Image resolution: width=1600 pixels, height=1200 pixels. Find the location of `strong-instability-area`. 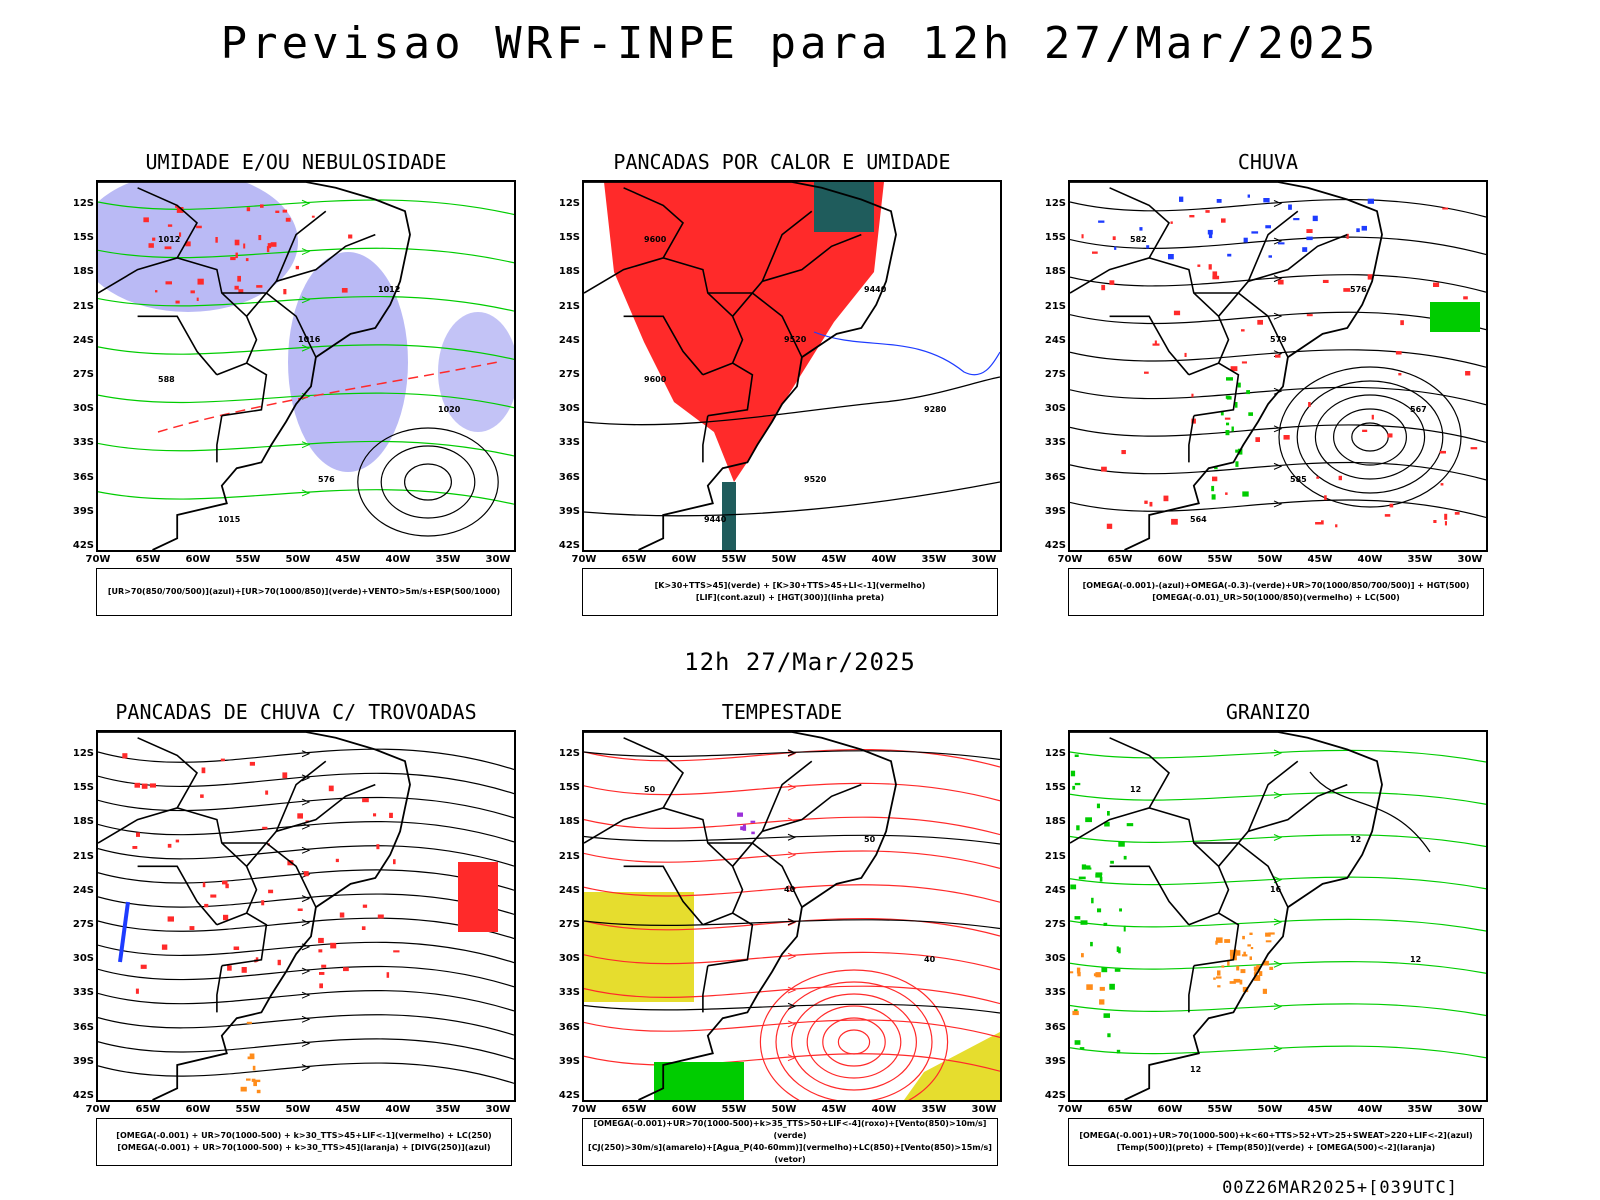

strong-instability-area is located at coordinates (844, 207).